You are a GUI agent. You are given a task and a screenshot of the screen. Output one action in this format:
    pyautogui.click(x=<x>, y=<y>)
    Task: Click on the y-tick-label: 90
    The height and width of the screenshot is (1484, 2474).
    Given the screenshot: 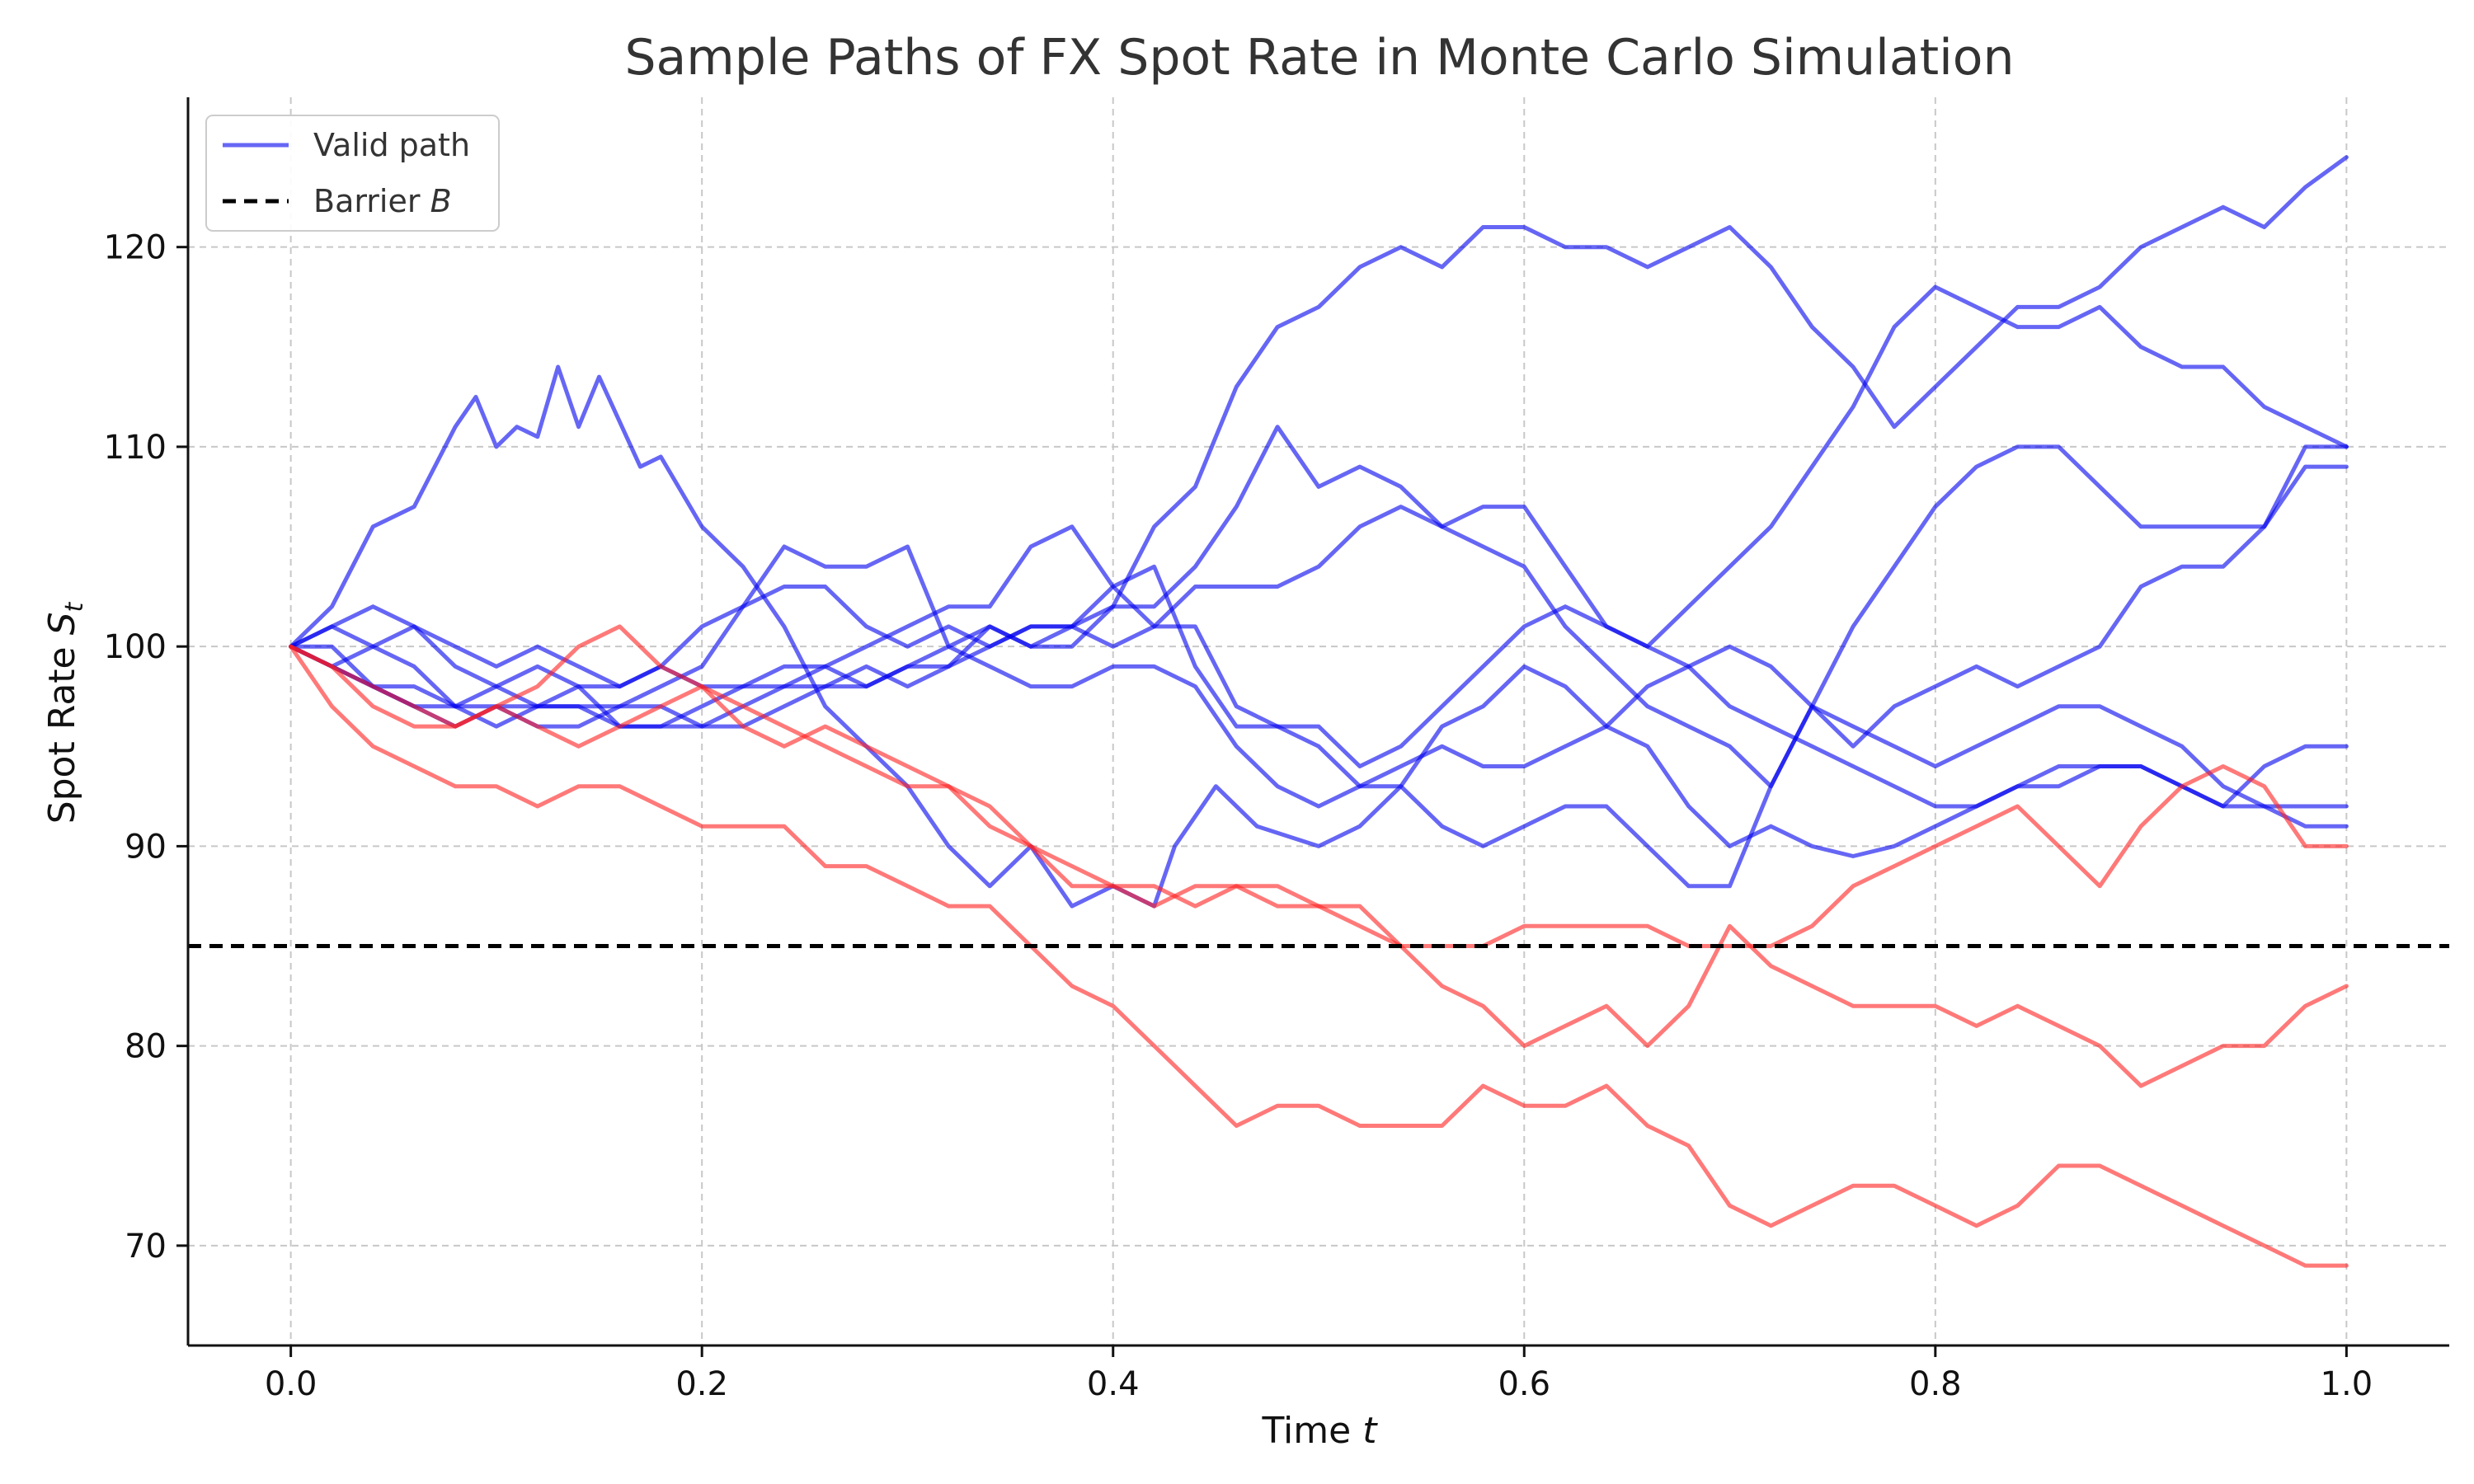 What is the action you would take?
    pyautogui.click(x=146, y=847)
    